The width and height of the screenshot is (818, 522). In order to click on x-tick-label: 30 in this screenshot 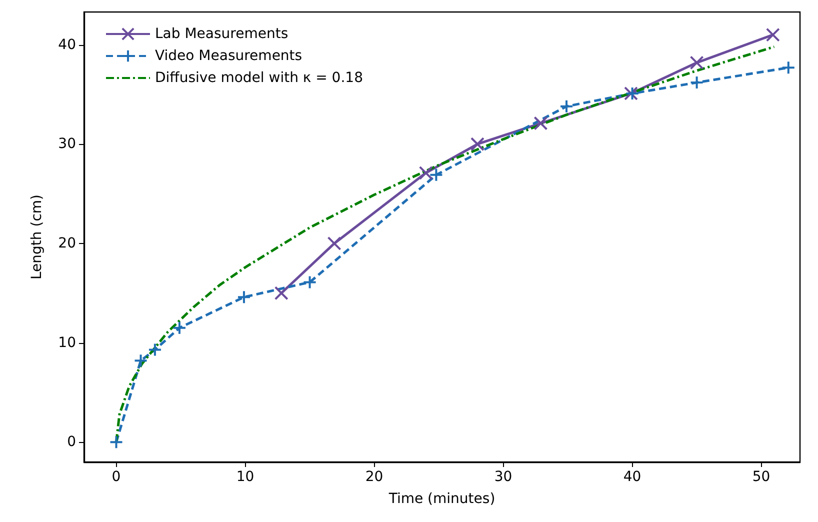, I will do `click(503, 477)`.